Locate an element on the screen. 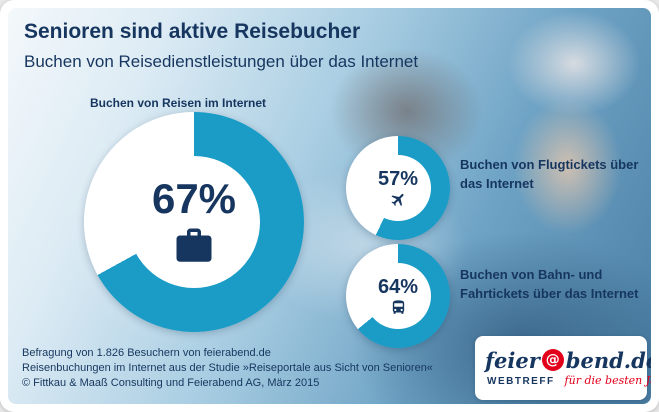 The width and height of the screenshot is (659, 412). logo-subline: Webtreff für die besten Jahre is located at coordinates (568, 380).